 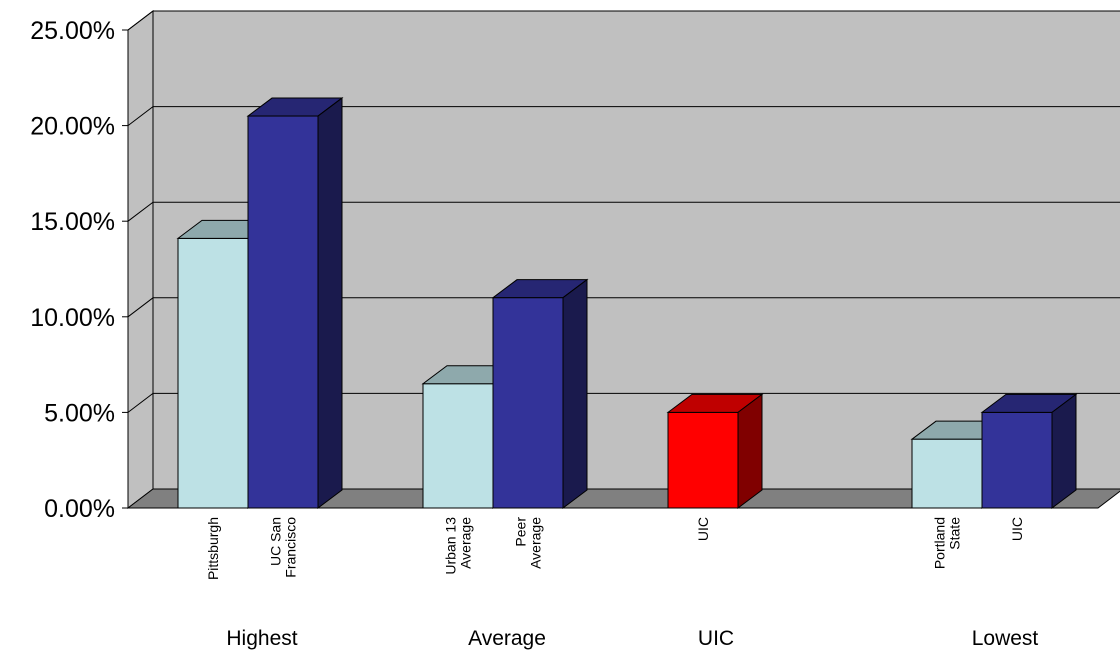 What do you see at coordinates (79, 413) in the screenshot?
I see `y-tick-label: 5.00%` at bounding box center [79, 413].